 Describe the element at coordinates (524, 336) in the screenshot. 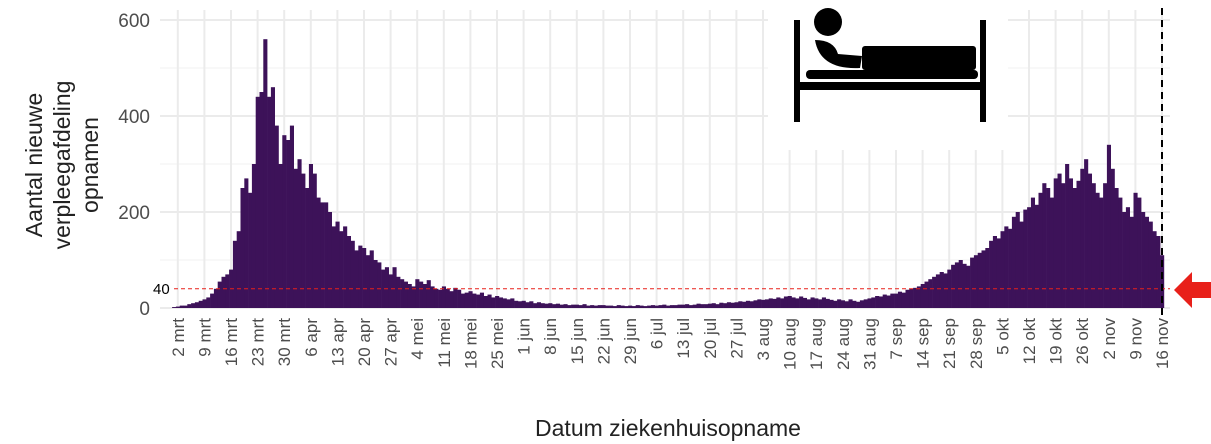

I see `x-tick-label: 1 jun` at that location.